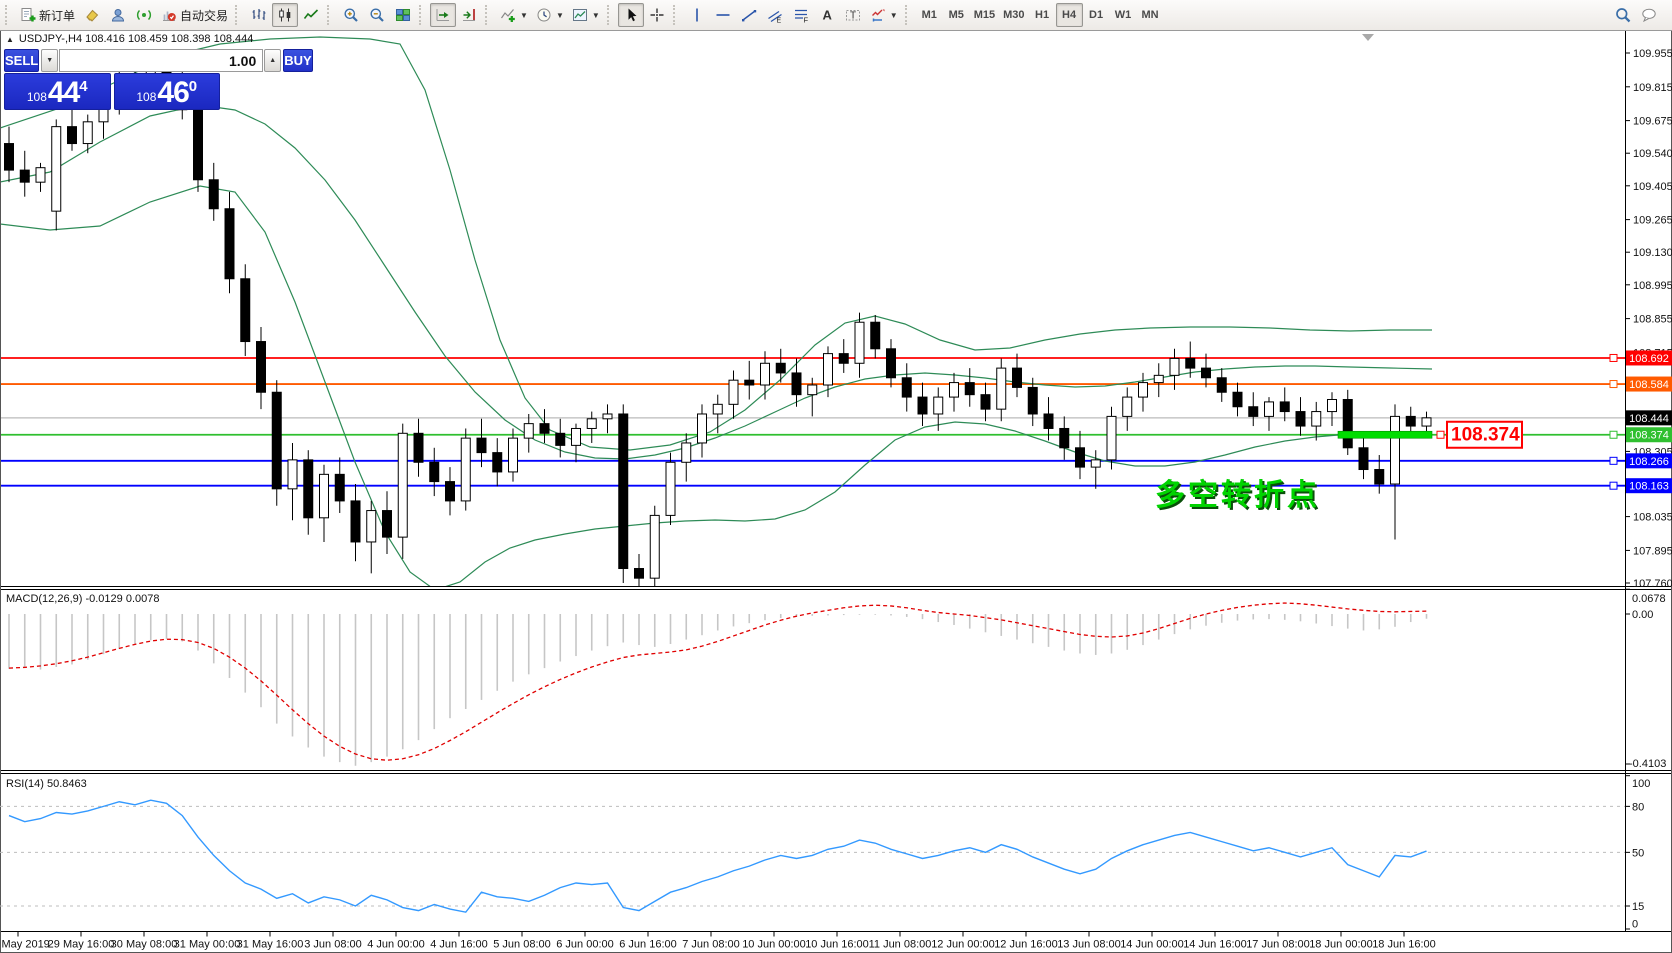 The height and width of the screenshot is (953, 1672). I want to click on signal-icon, so click(144, 15).